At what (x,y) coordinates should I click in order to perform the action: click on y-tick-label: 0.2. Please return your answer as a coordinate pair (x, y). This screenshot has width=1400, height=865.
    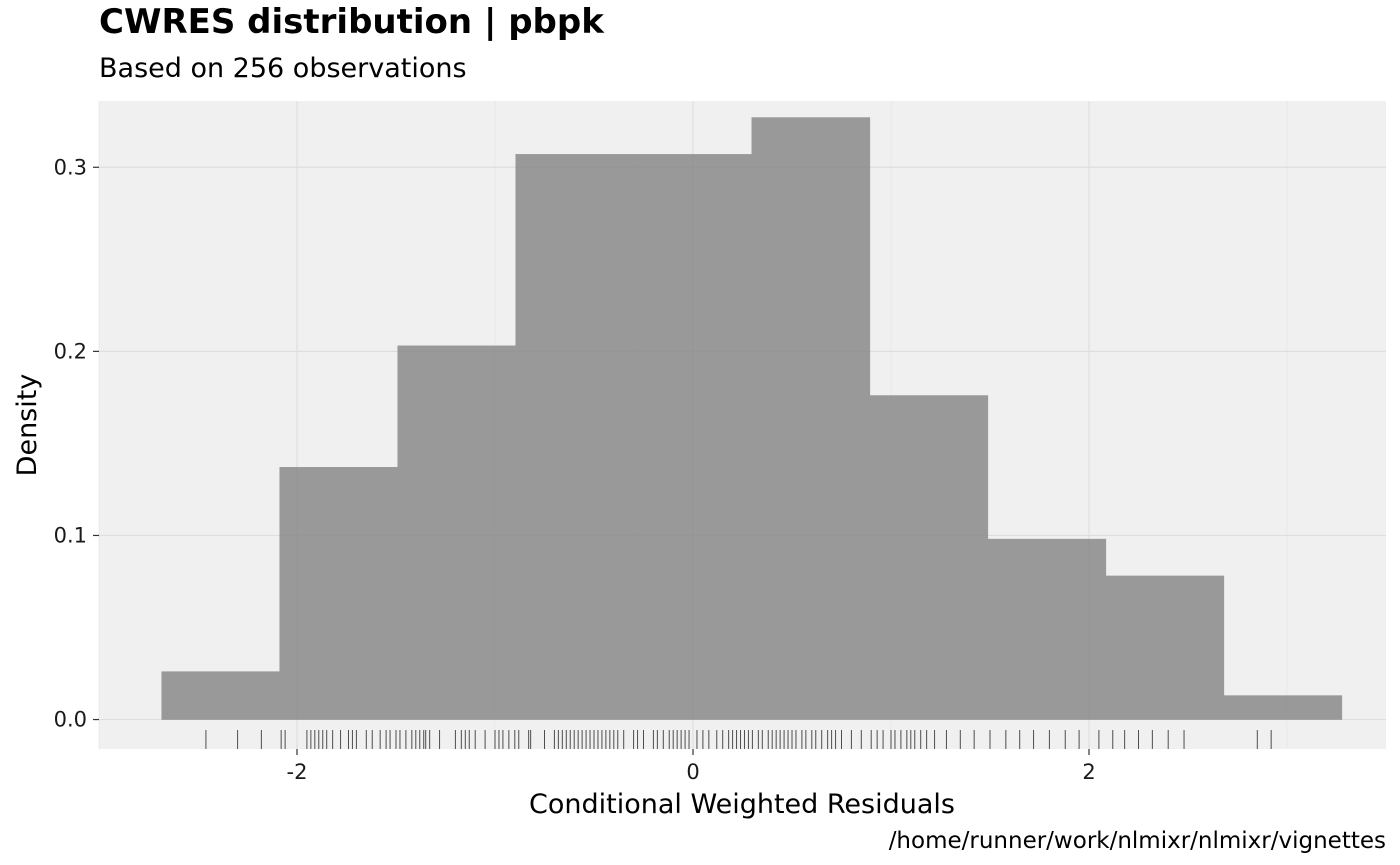
    Looking at the image, I should click on (70, 351).